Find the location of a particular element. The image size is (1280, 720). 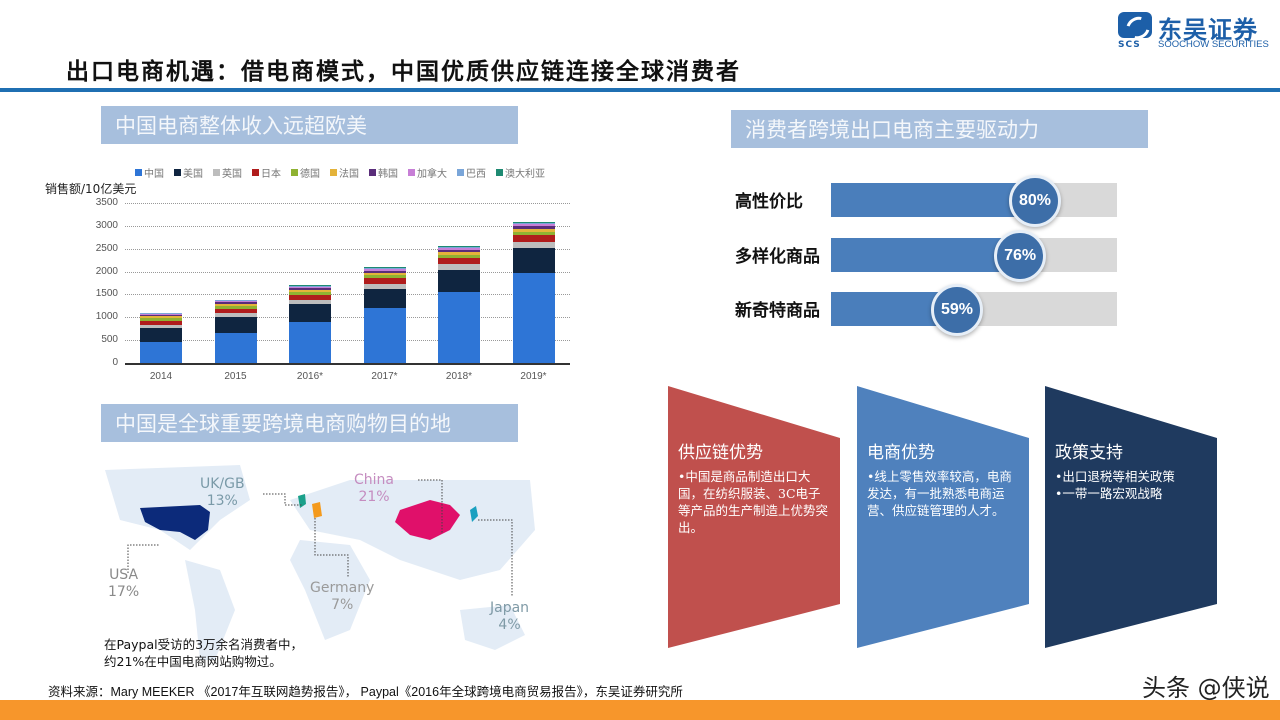

legend-item: 法国 is located at coordinates (344, 172).